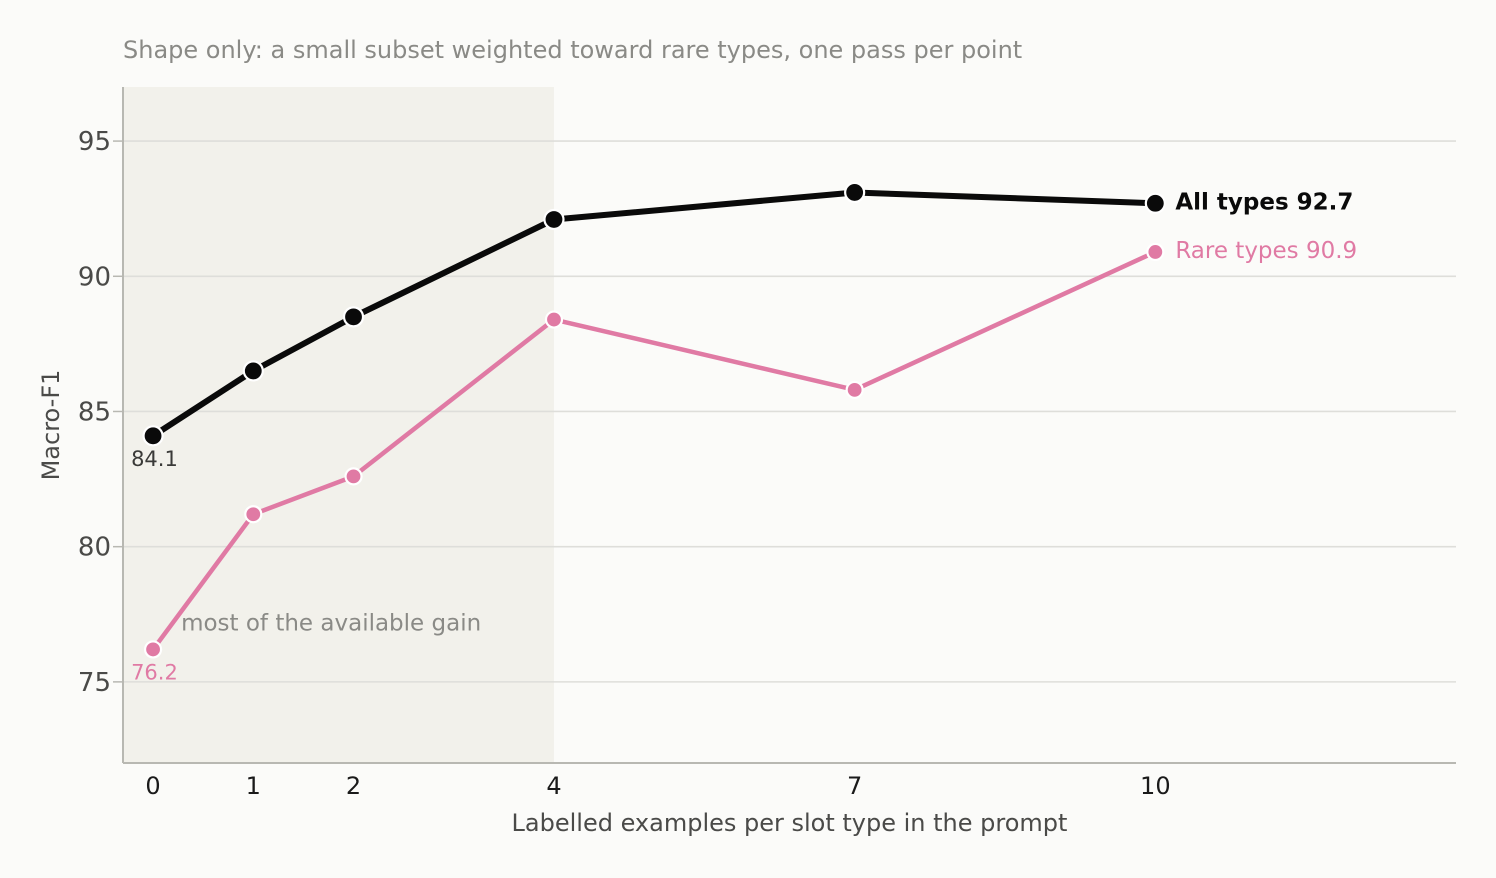 The width and height of the screenshot is (1496, 878). What do you see at coordinates (253, 786) in the screenshot?
I see `x-tick-label: 1` at bounding box center [253, 786].